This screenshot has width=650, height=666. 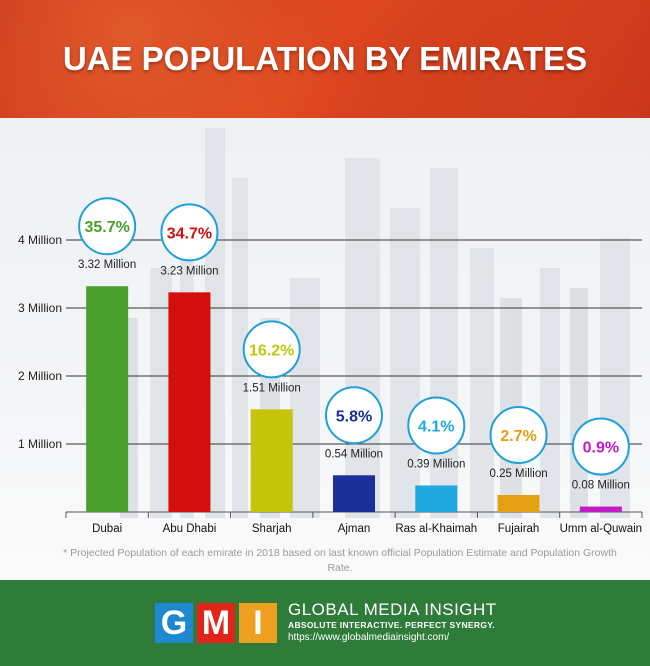 I want to click on percent-label: 4.1%, so click(x=436, y=426).